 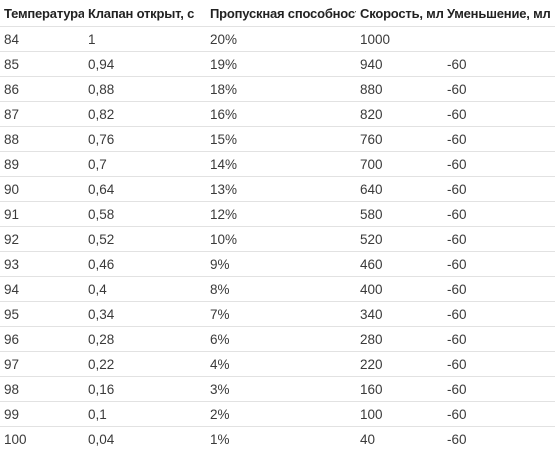 I want to click on table-row: 95 0,34 7% 340 -60, so click(x=277, y=314).